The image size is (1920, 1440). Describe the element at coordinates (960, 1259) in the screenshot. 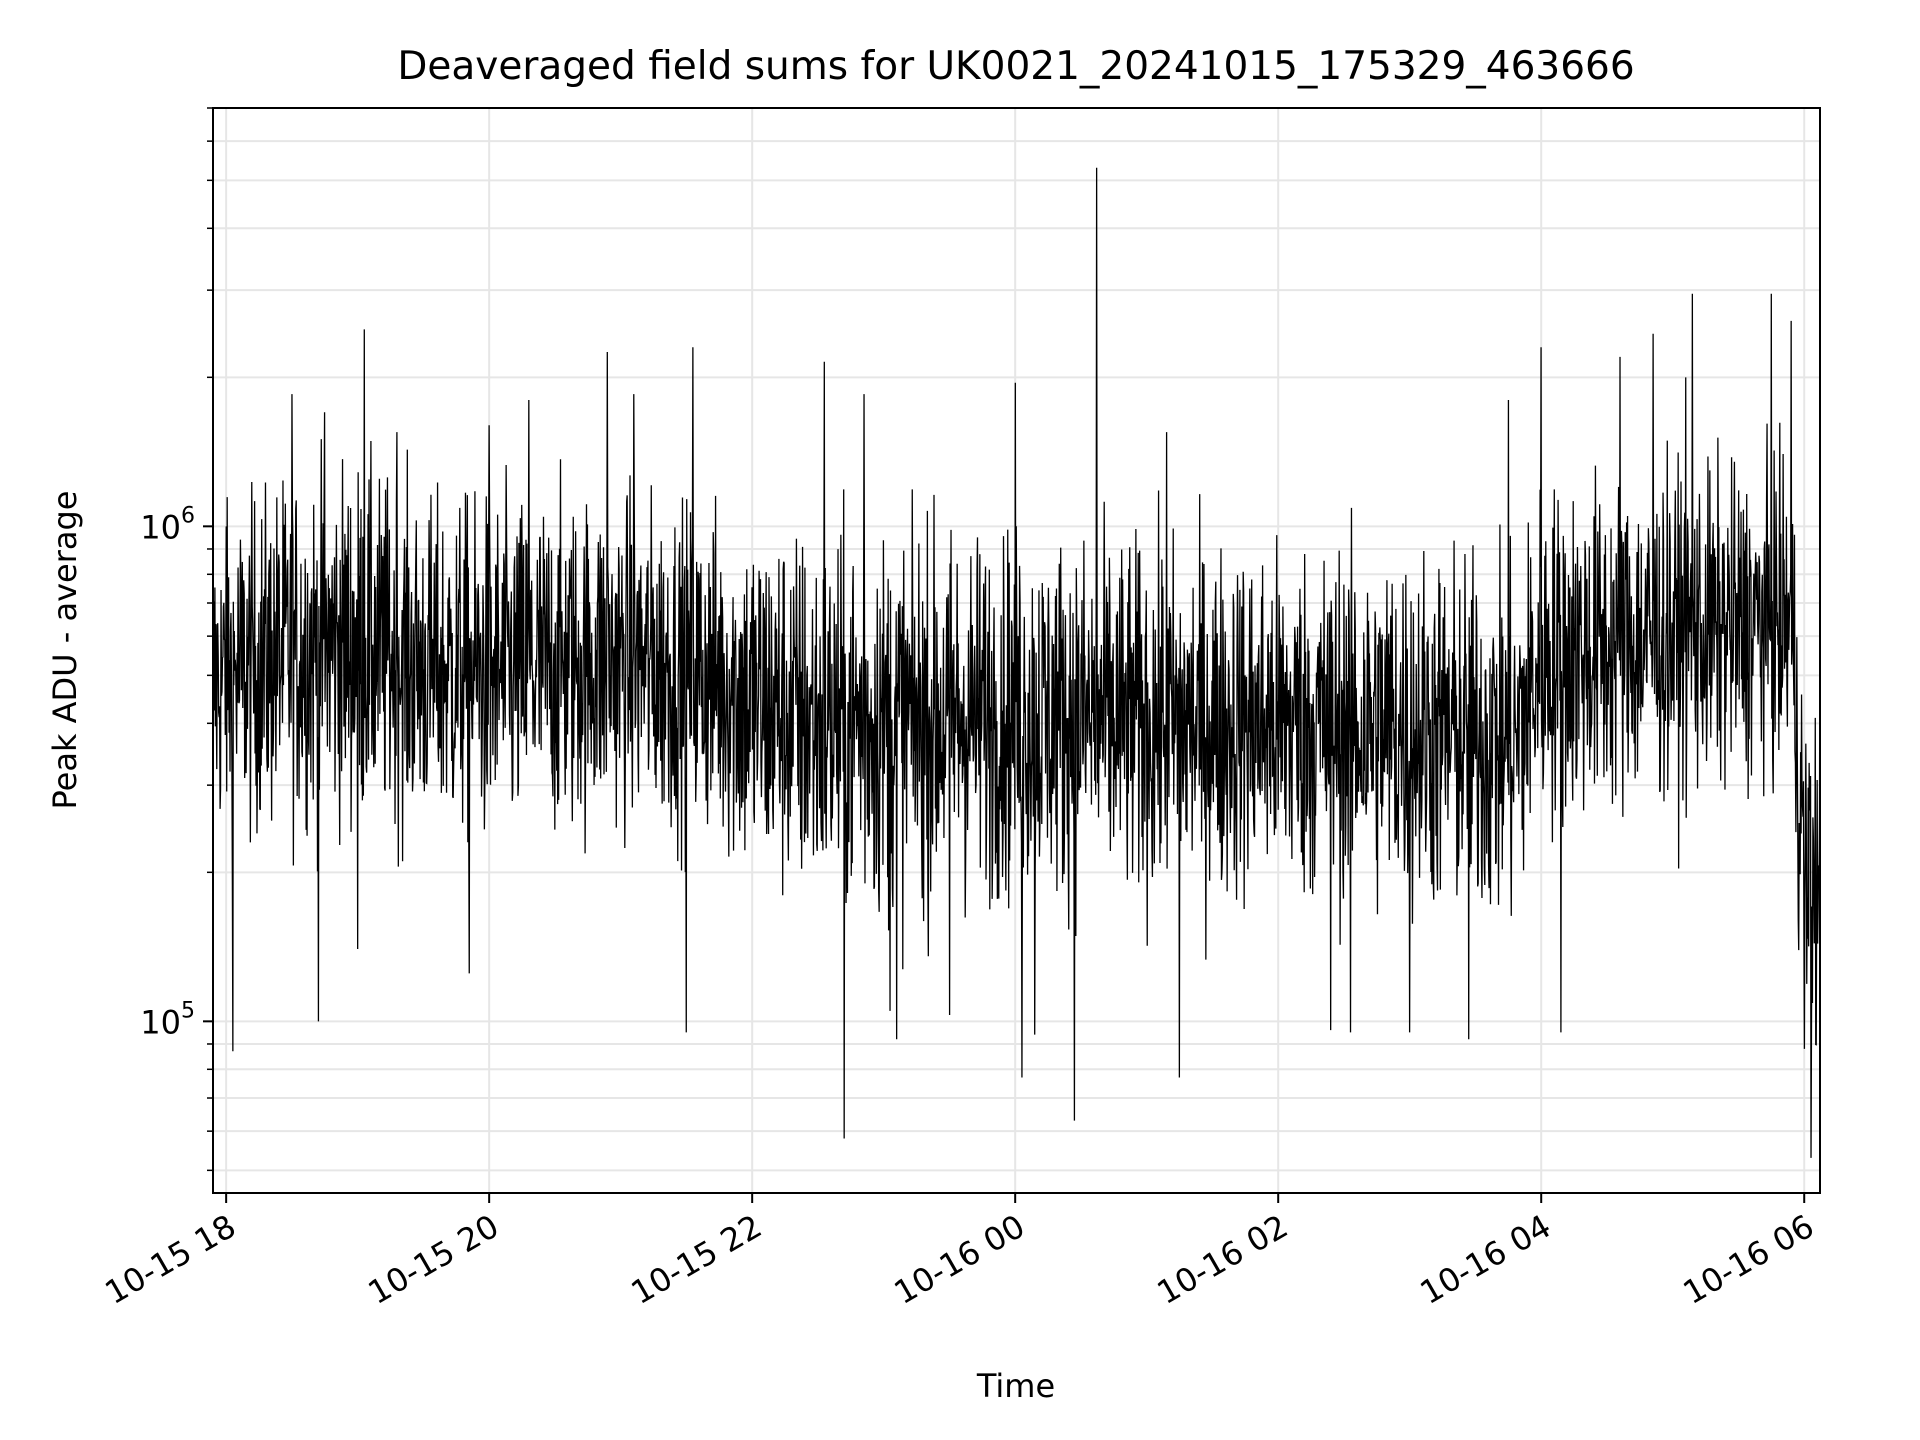

I see `x-tick-label: 10-16 00` at that location.